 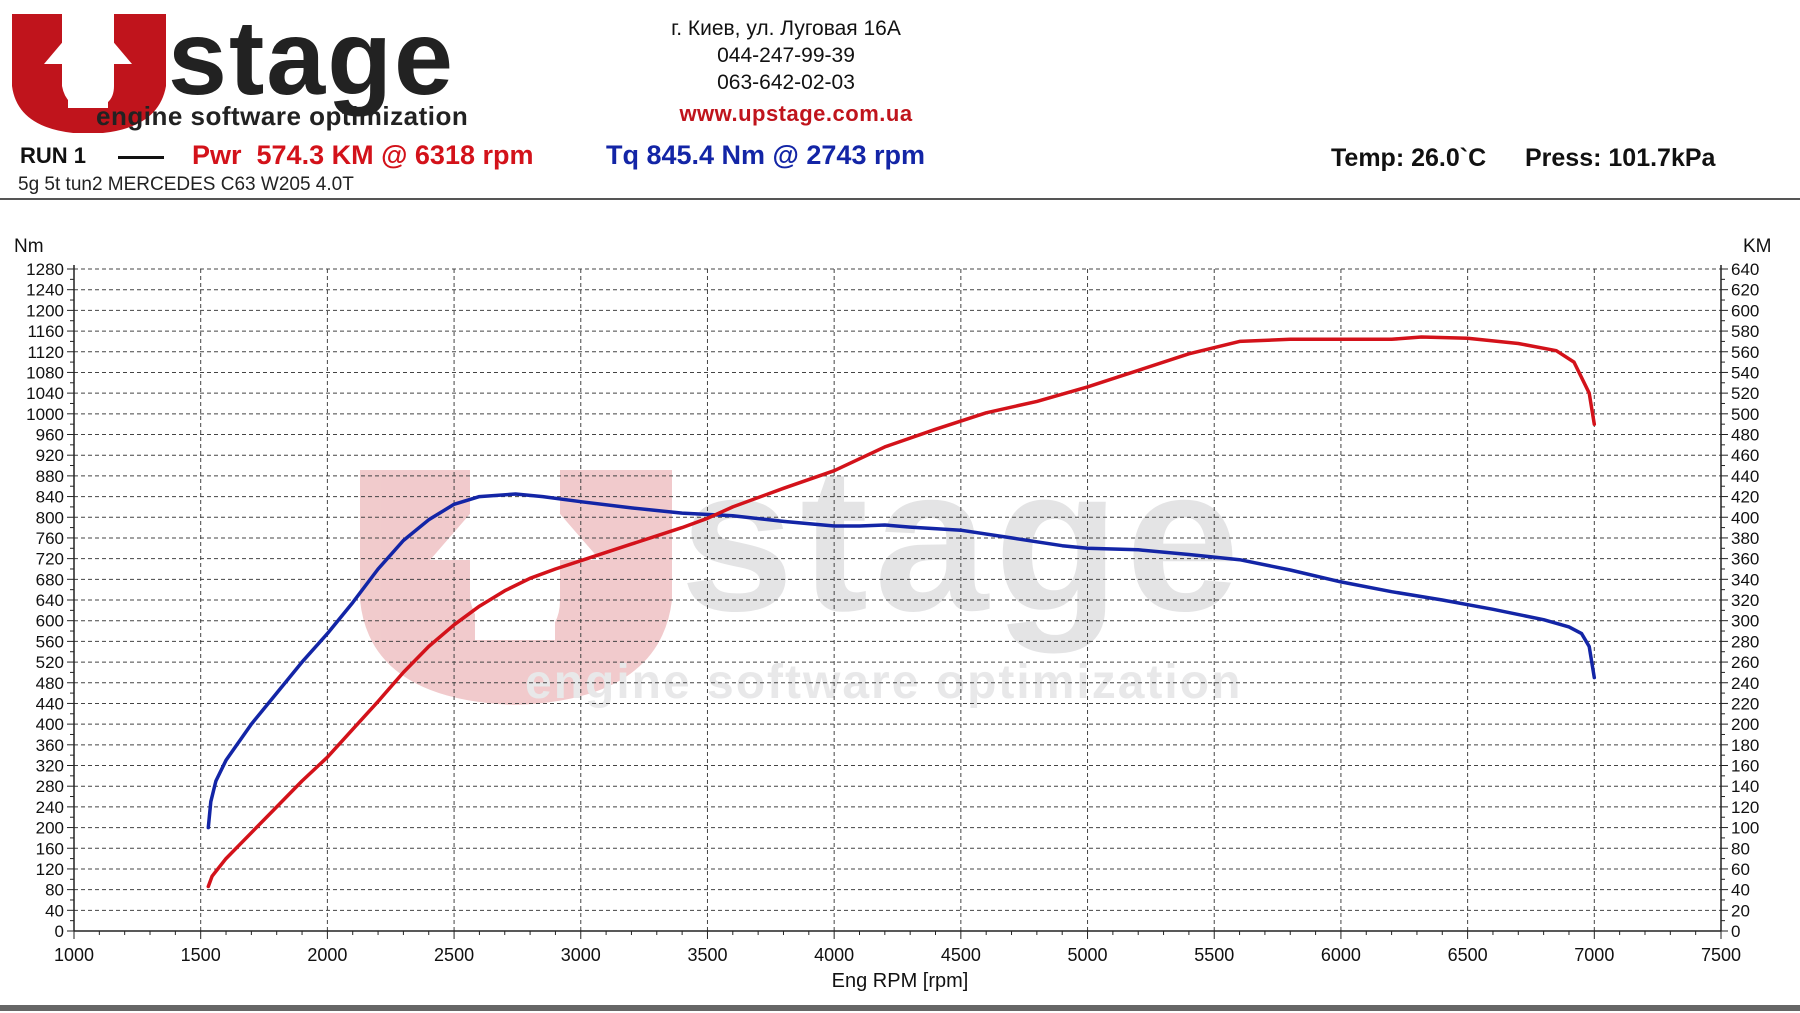 What do you see at coordinates (1745, 745) in the screenshot?
I see `y-right-tick-label: 180` at bounding box center [1745, 745].